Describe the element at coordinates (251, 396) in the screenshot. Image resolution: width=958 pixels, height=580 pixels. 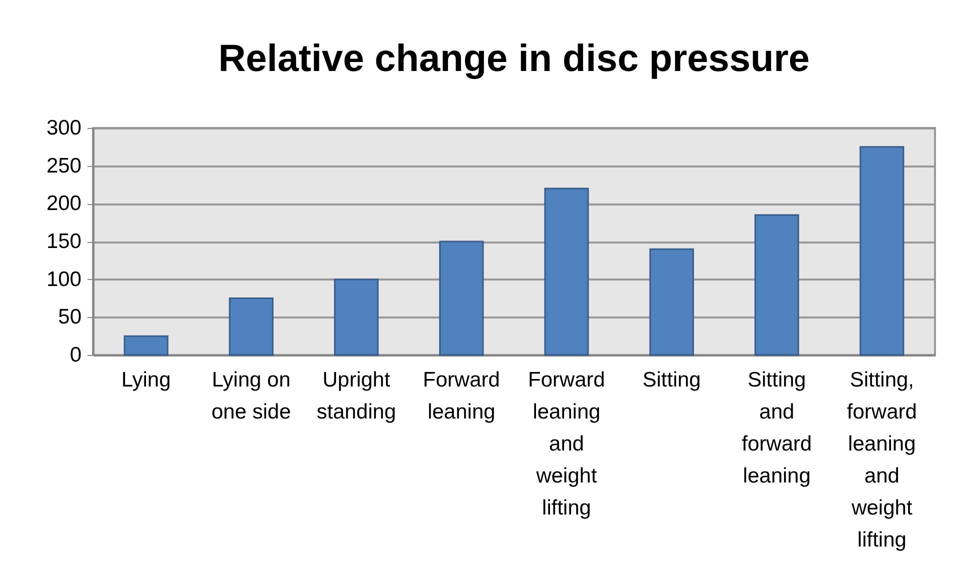
I see `x-tick-label: Lying on one side` at that location.